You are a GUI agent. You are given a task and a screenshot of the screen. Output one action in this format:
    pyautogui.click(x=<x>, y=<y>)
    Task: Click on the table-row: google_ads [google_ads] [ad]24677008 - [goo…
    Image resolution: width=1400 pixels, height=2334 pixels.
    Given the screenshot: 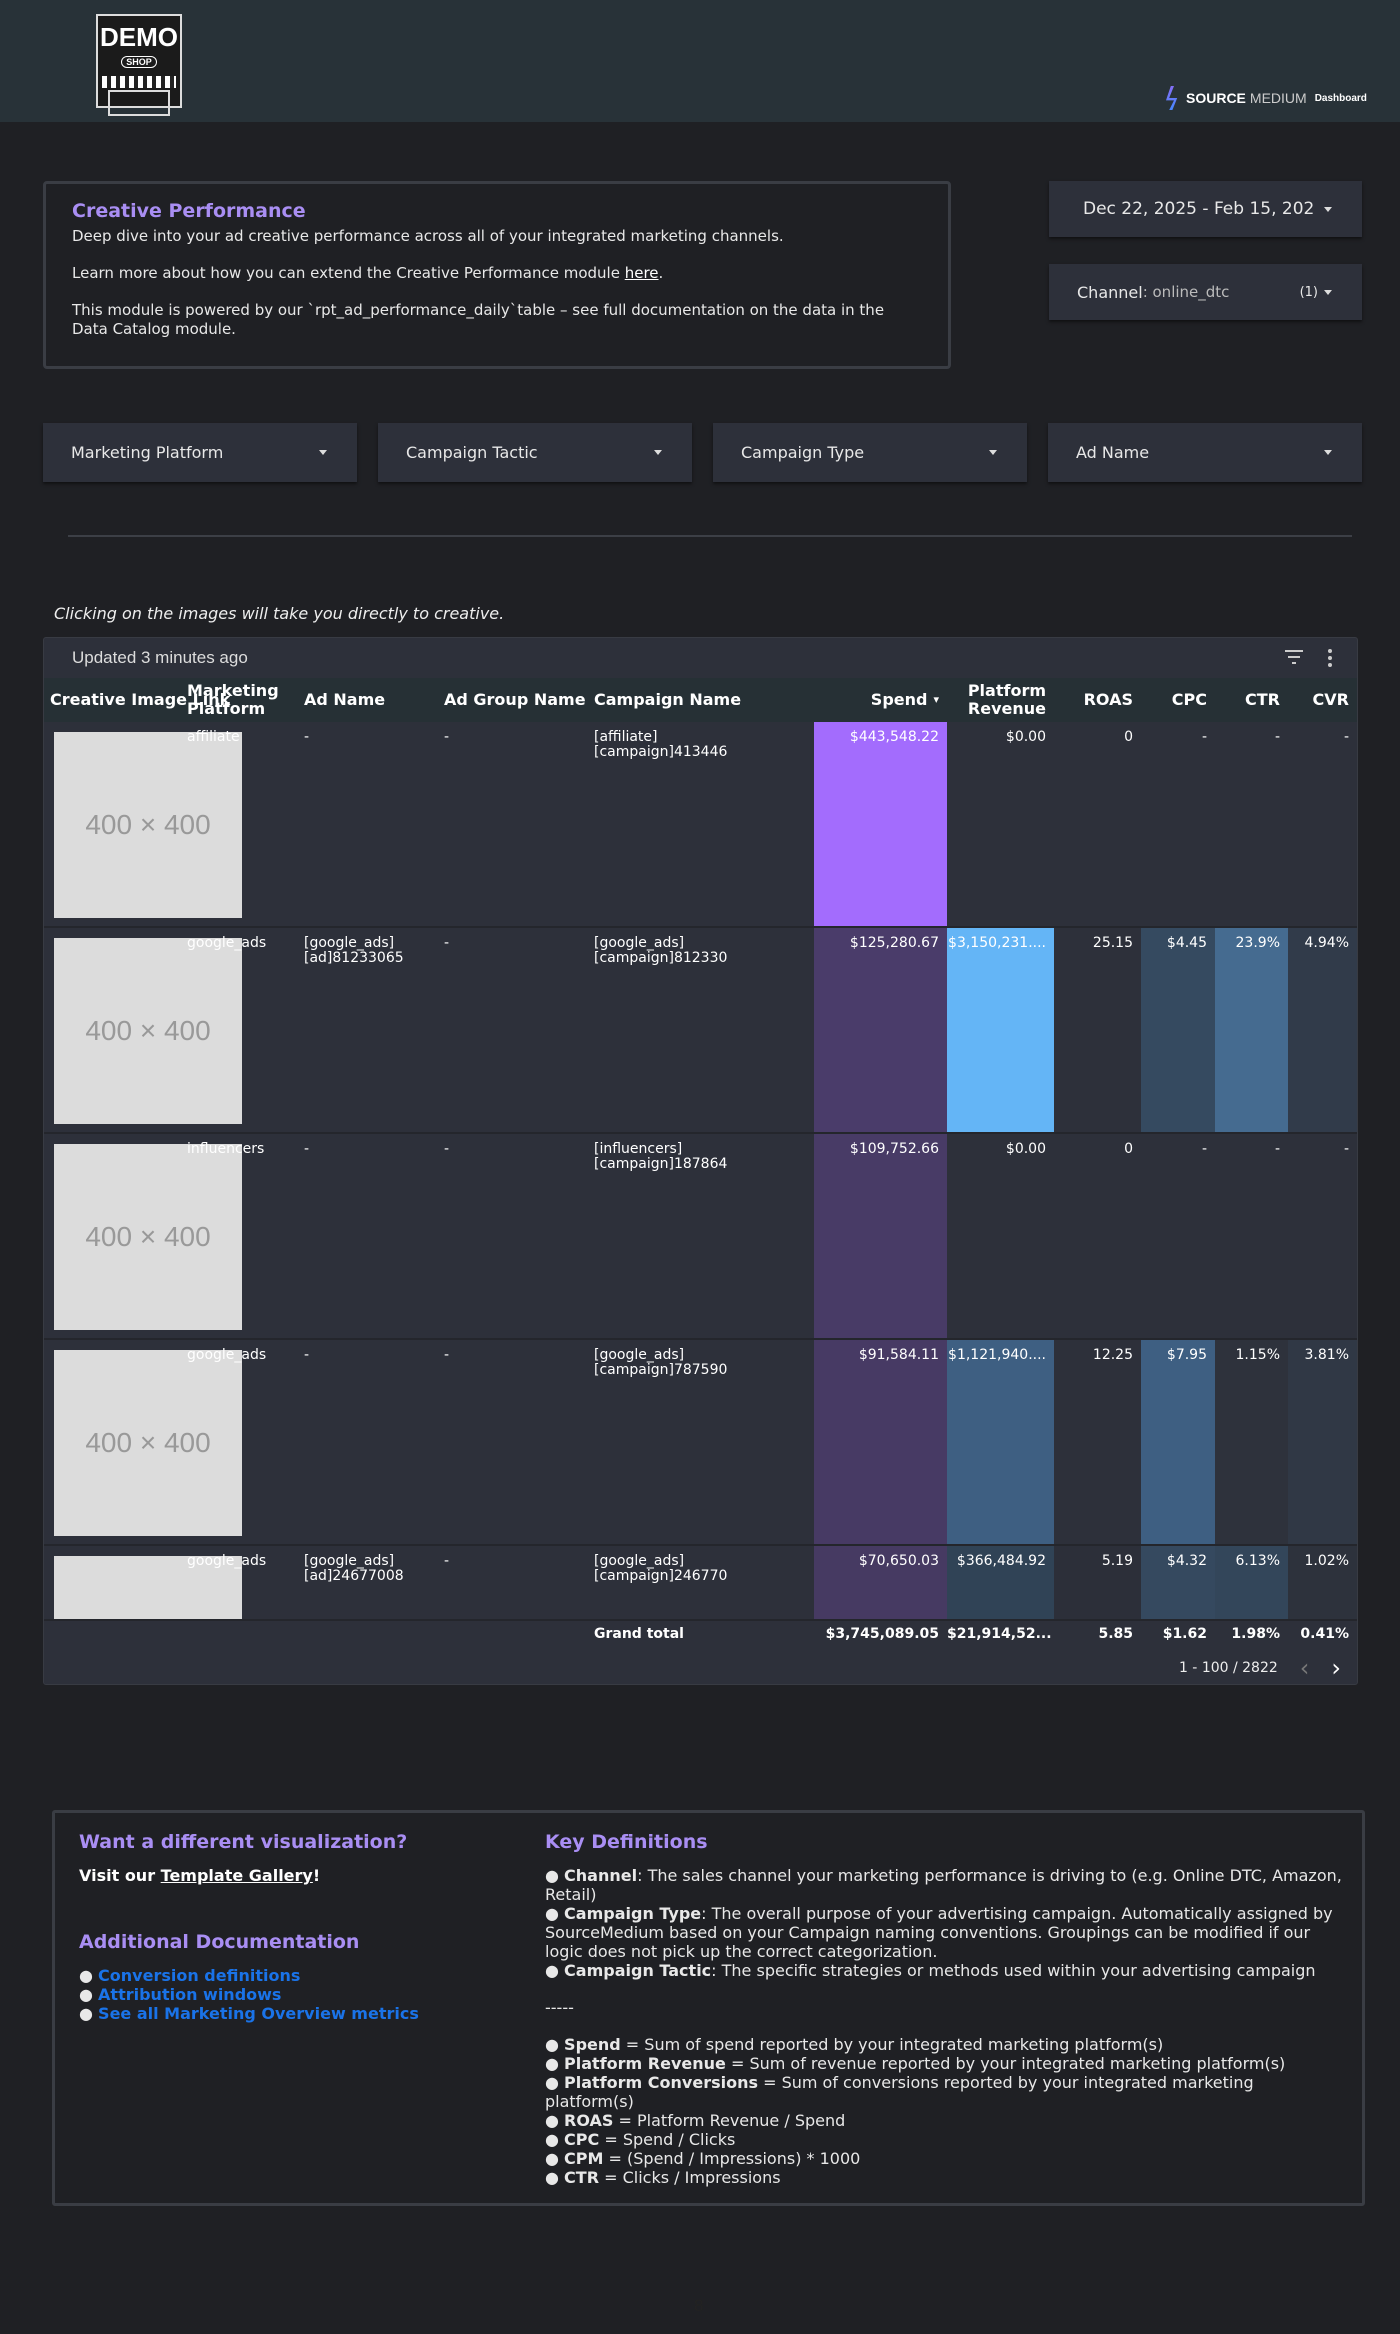 What is the action you would take?
    pyautogui.click(x=700, y=1583)
    